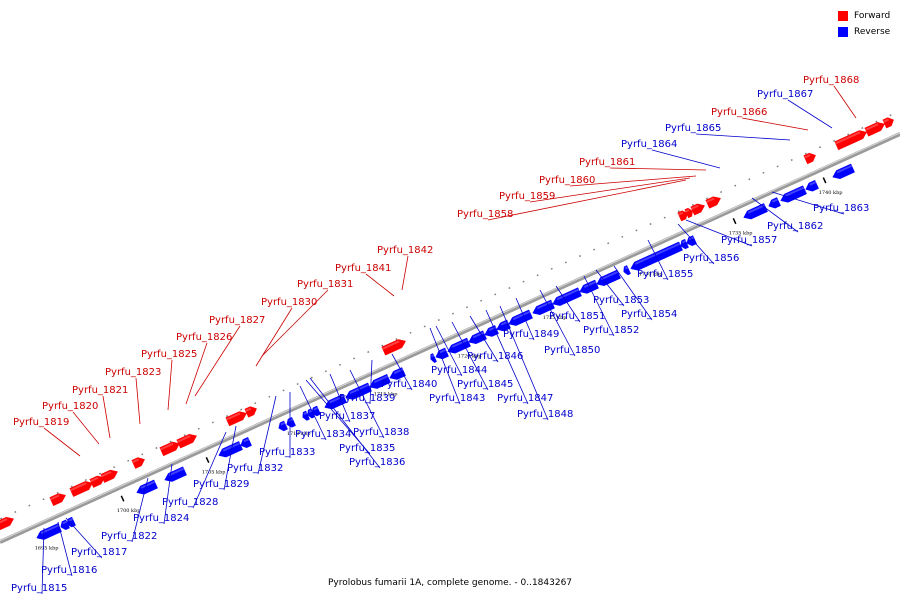 The image size is (900, 600). I want to click on label-pyrfu-1865: Pyrfu_1865, so click(728, 132).